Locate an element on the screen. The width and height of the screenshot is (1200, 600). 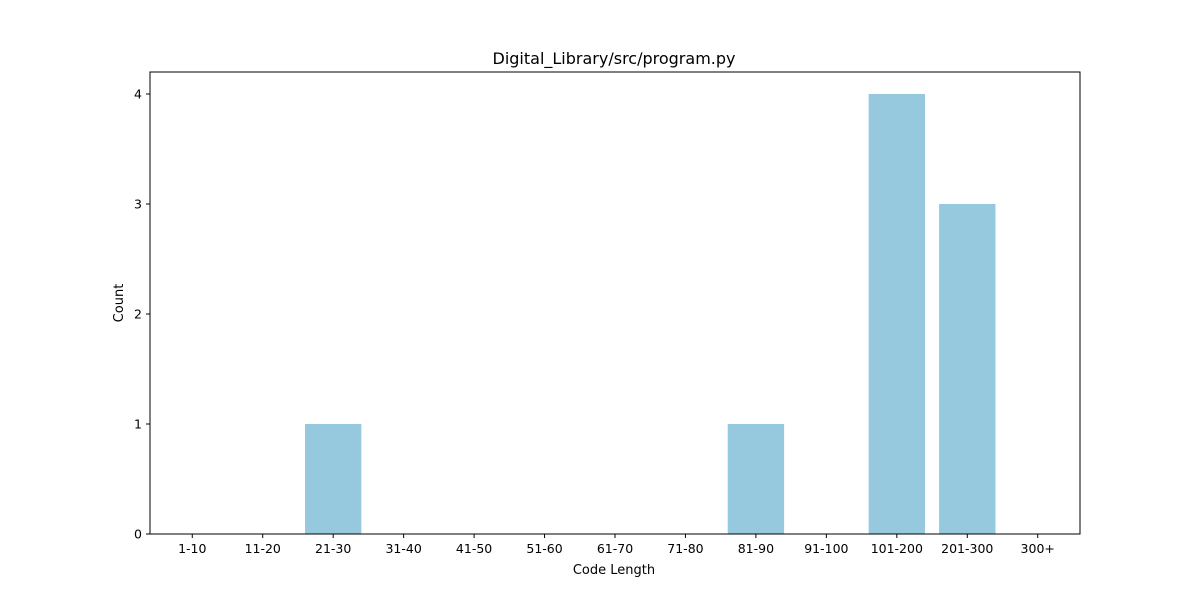
y-tick-label: 3 is located at coordinates (138, 204).